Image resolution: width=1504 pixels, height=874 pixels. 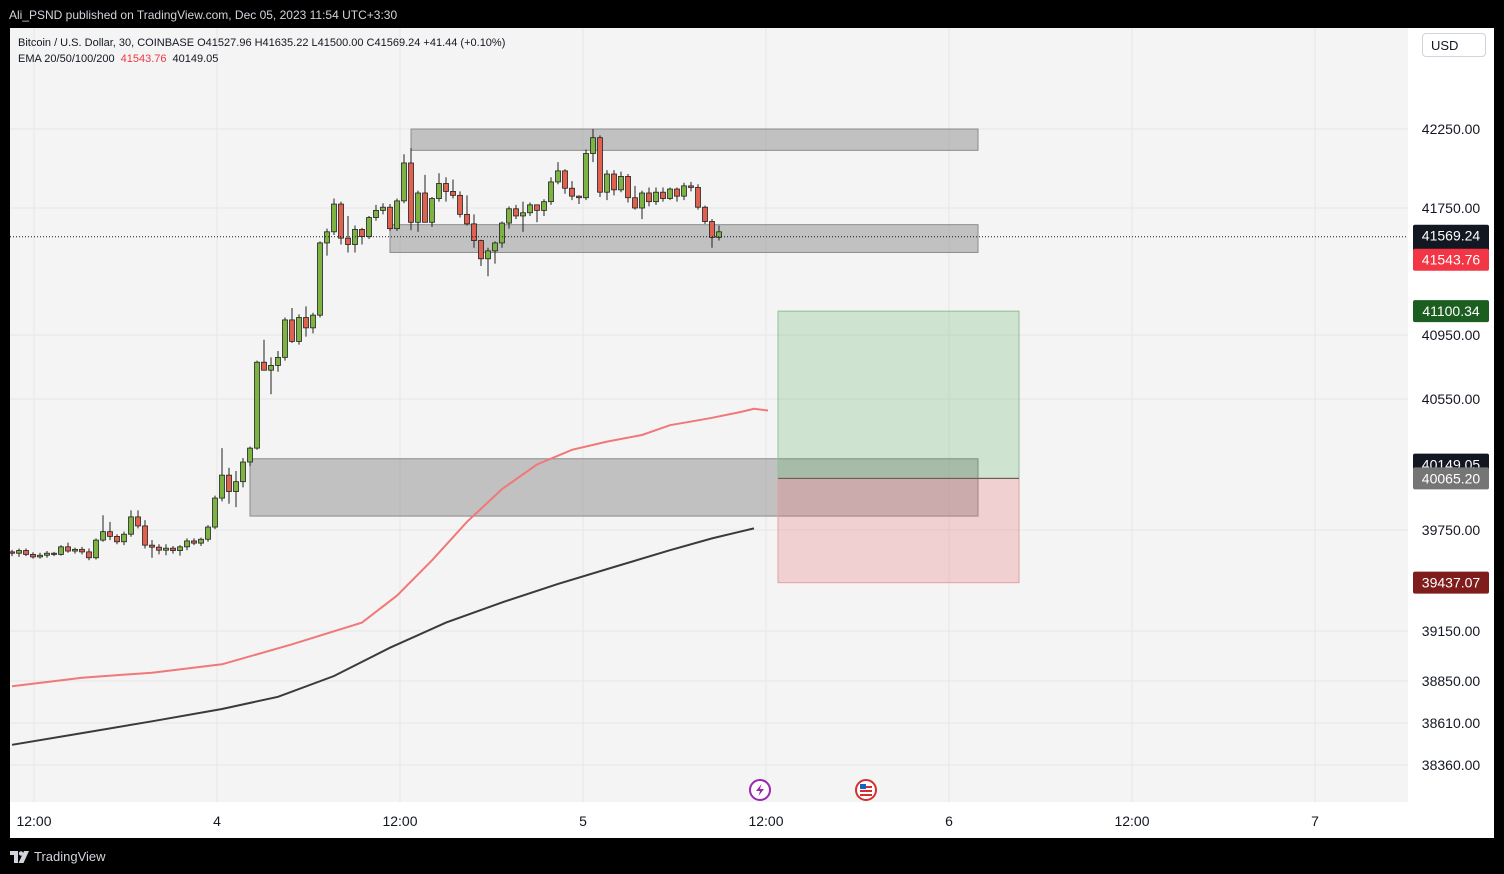 I want to click on stop-price-tag-text: 39437.07, so click(x=1451, y=583).